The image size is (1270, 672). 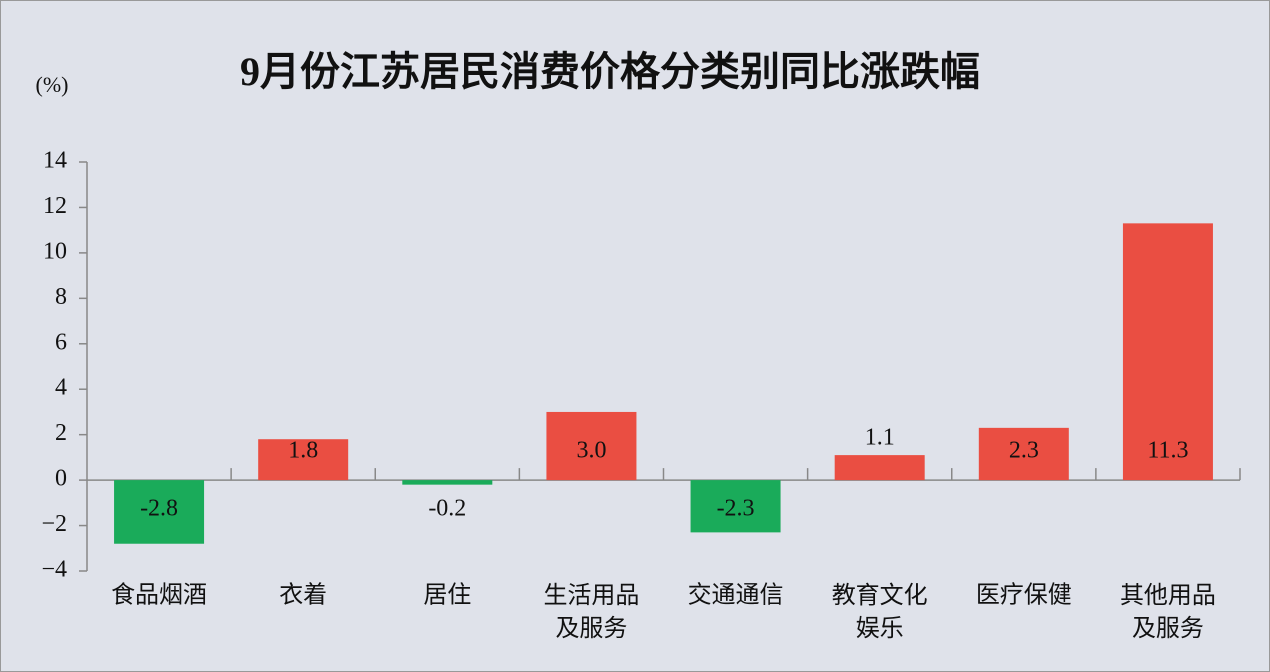 I want to click on x-tick-label: 其他用品及服务, so click(x=1168, y=612).